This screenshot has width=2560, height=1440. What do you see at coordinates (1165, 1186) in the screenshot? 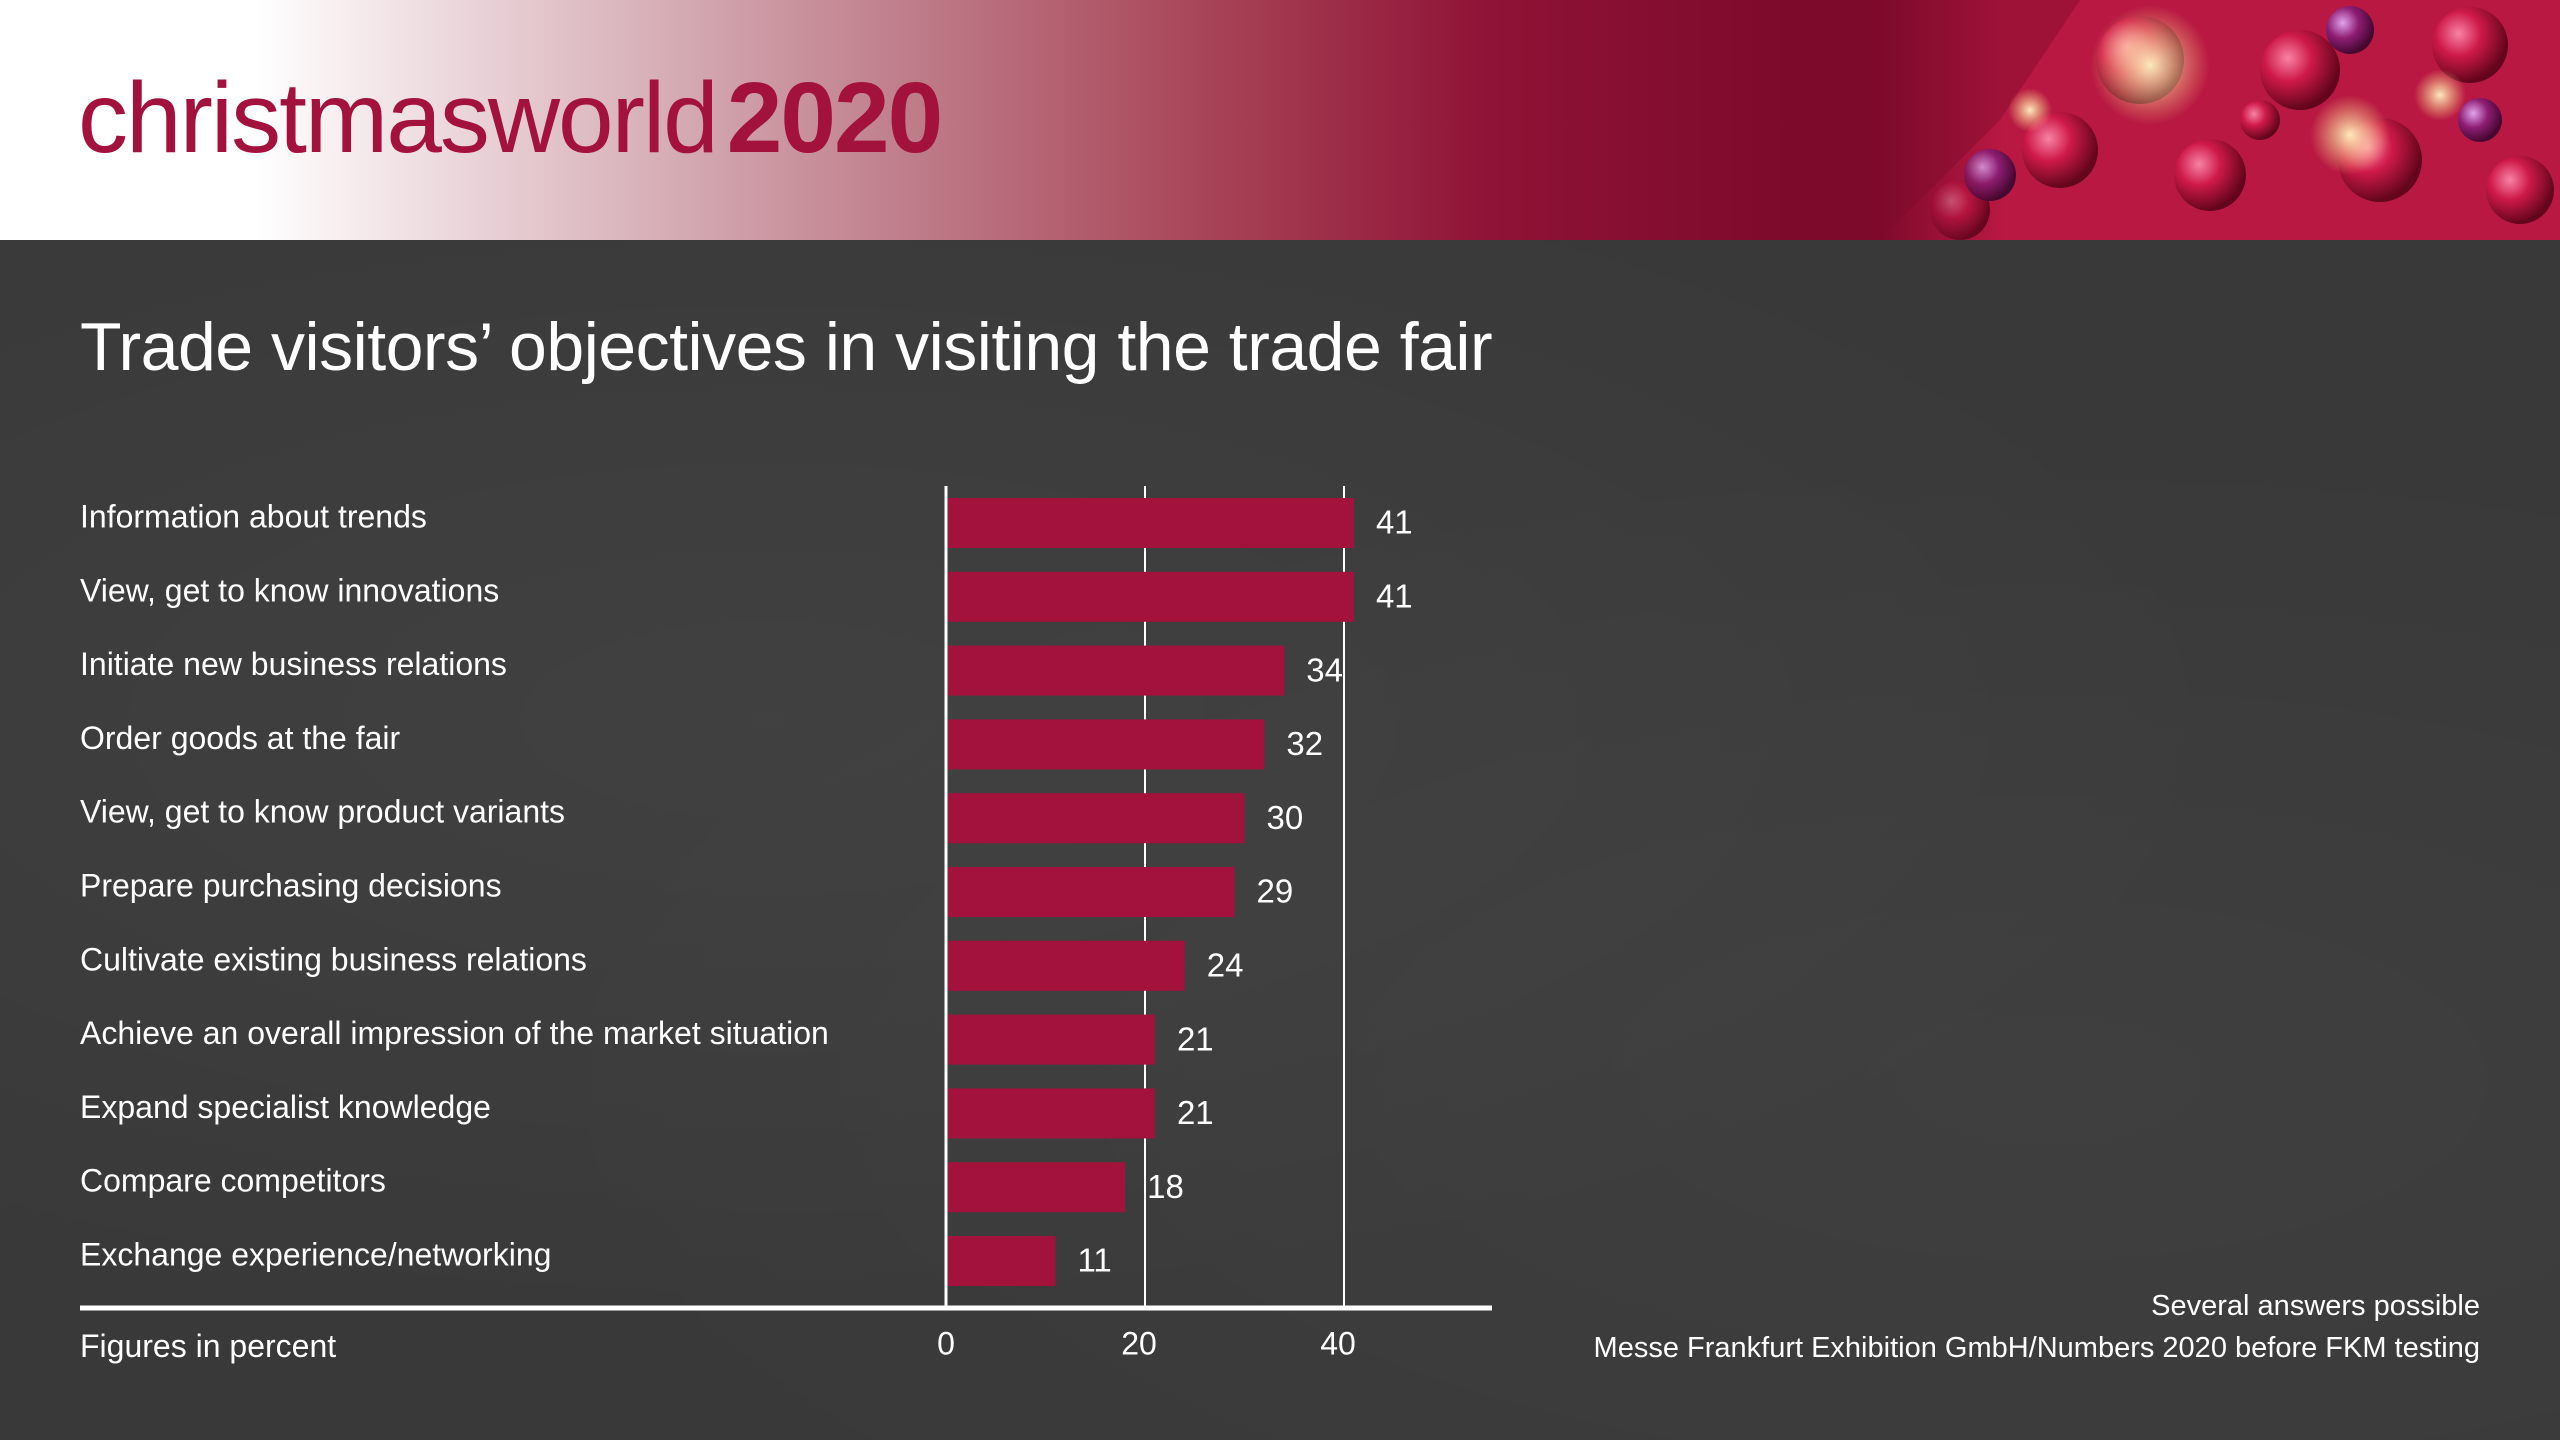
I see `value-label-10: 18` at bounding box center [1165, 1186].